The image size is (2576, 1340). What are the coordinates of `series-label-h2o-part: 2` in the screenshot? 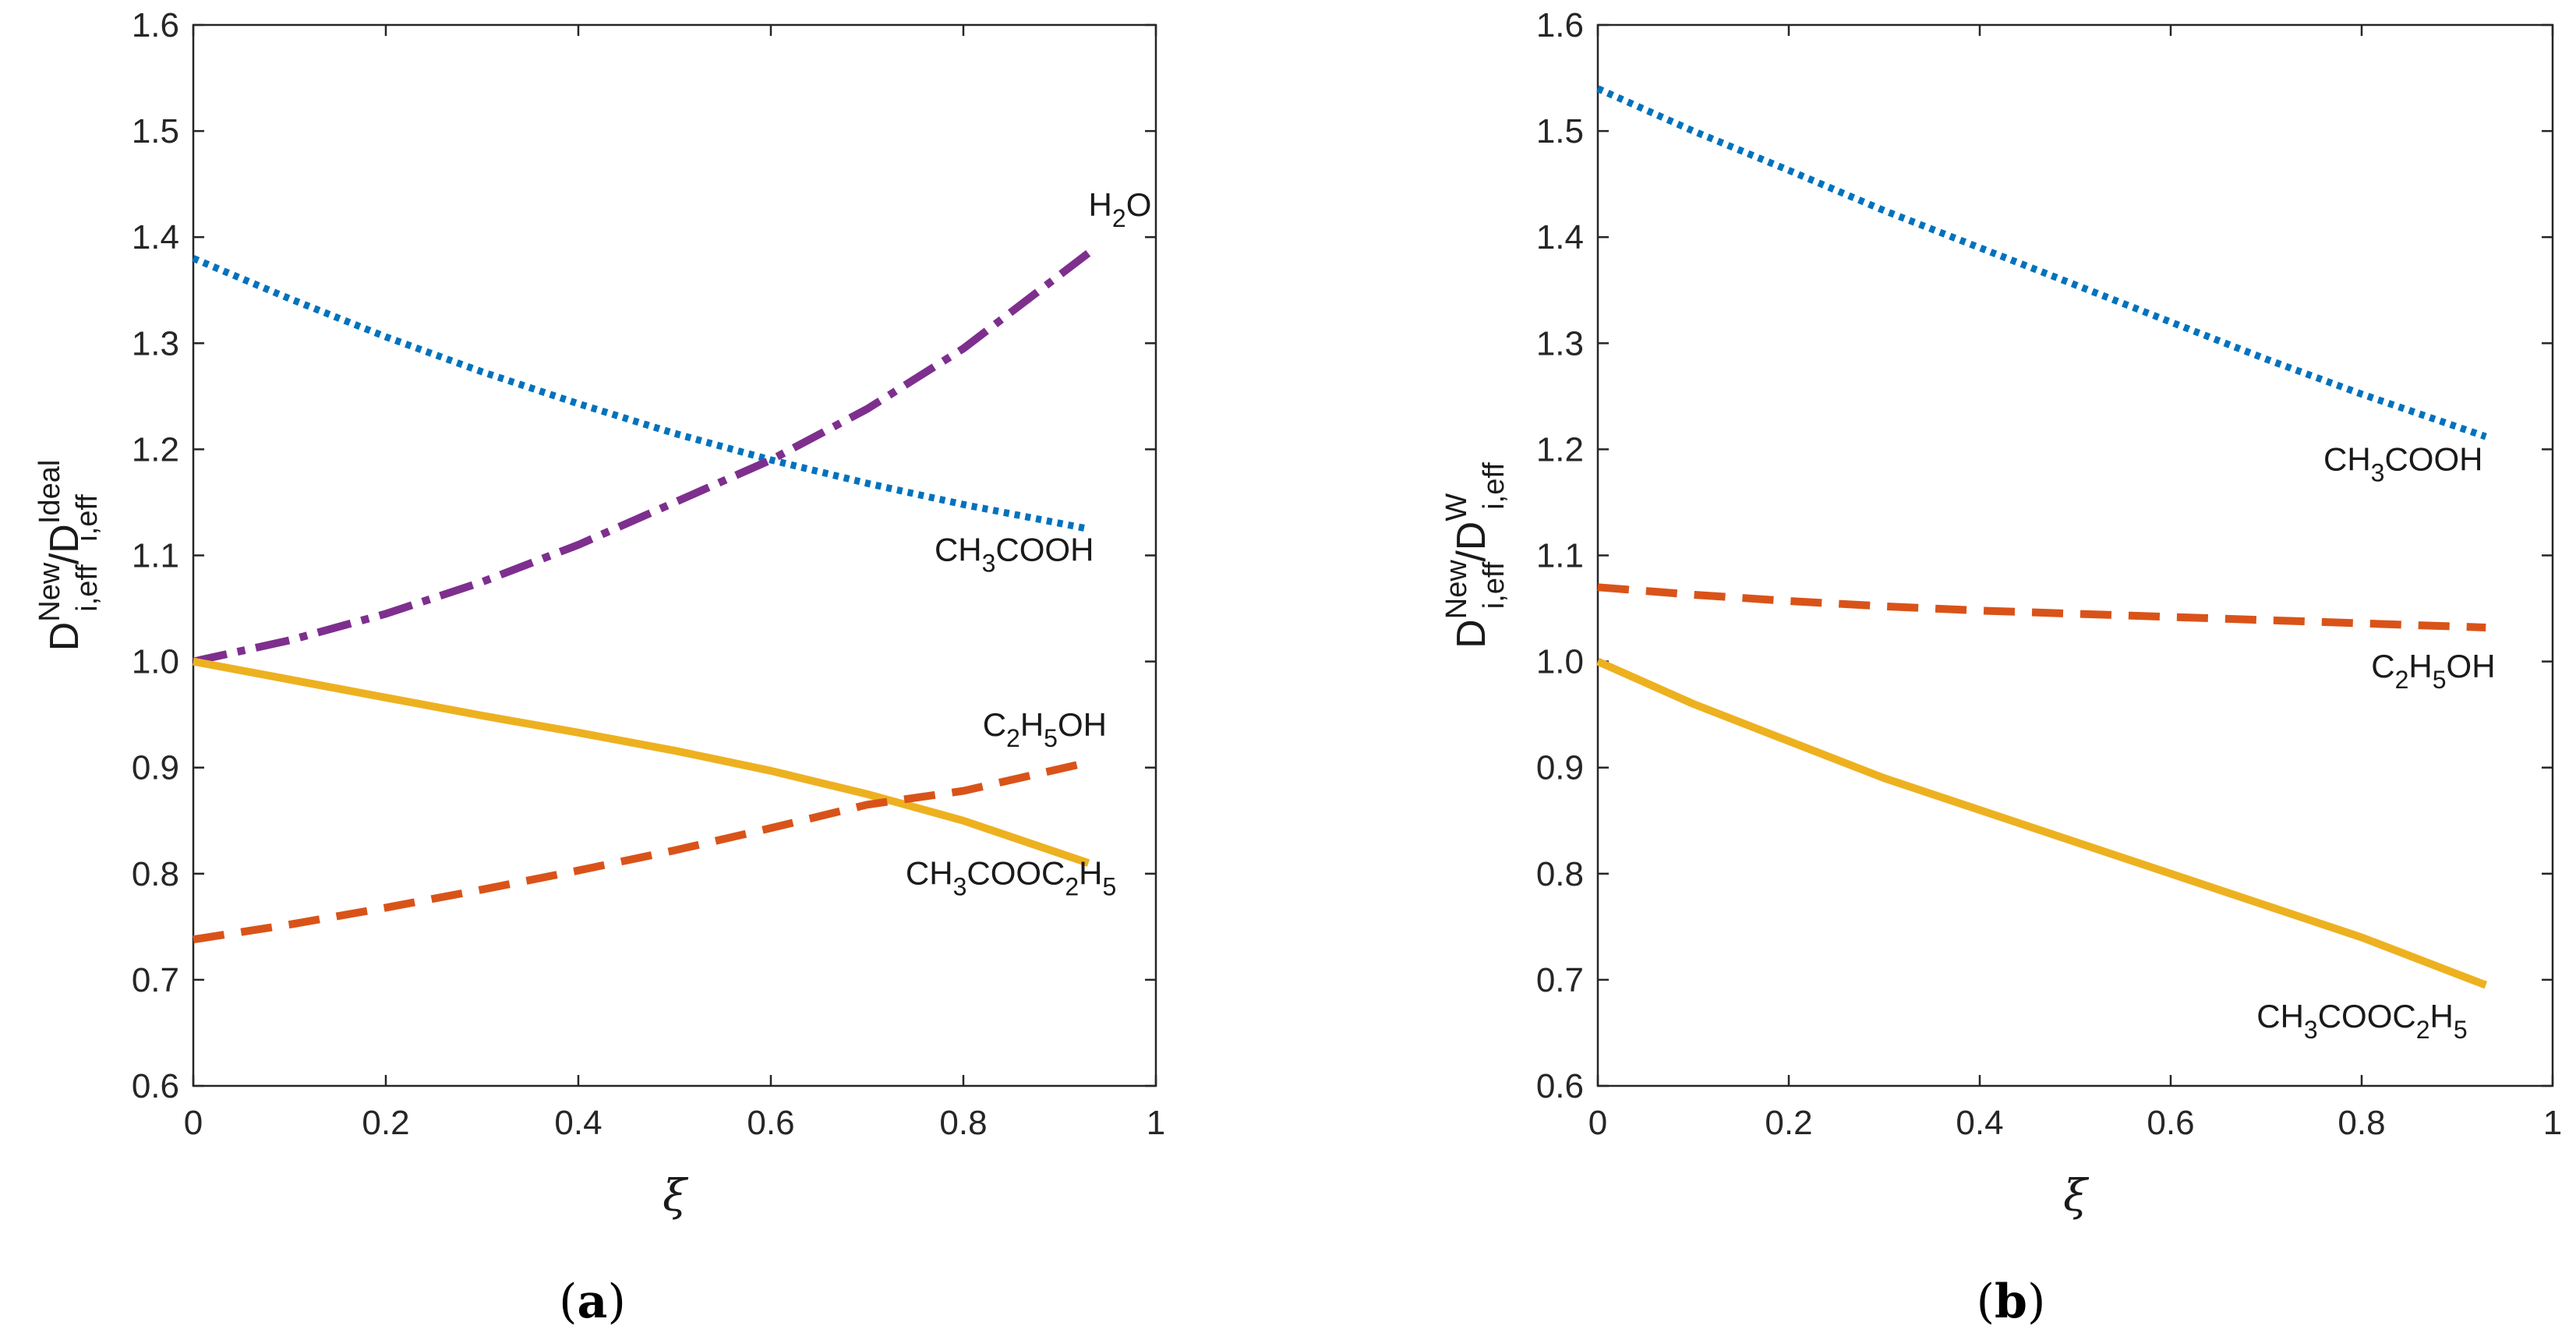 It's located at (1119, 218).